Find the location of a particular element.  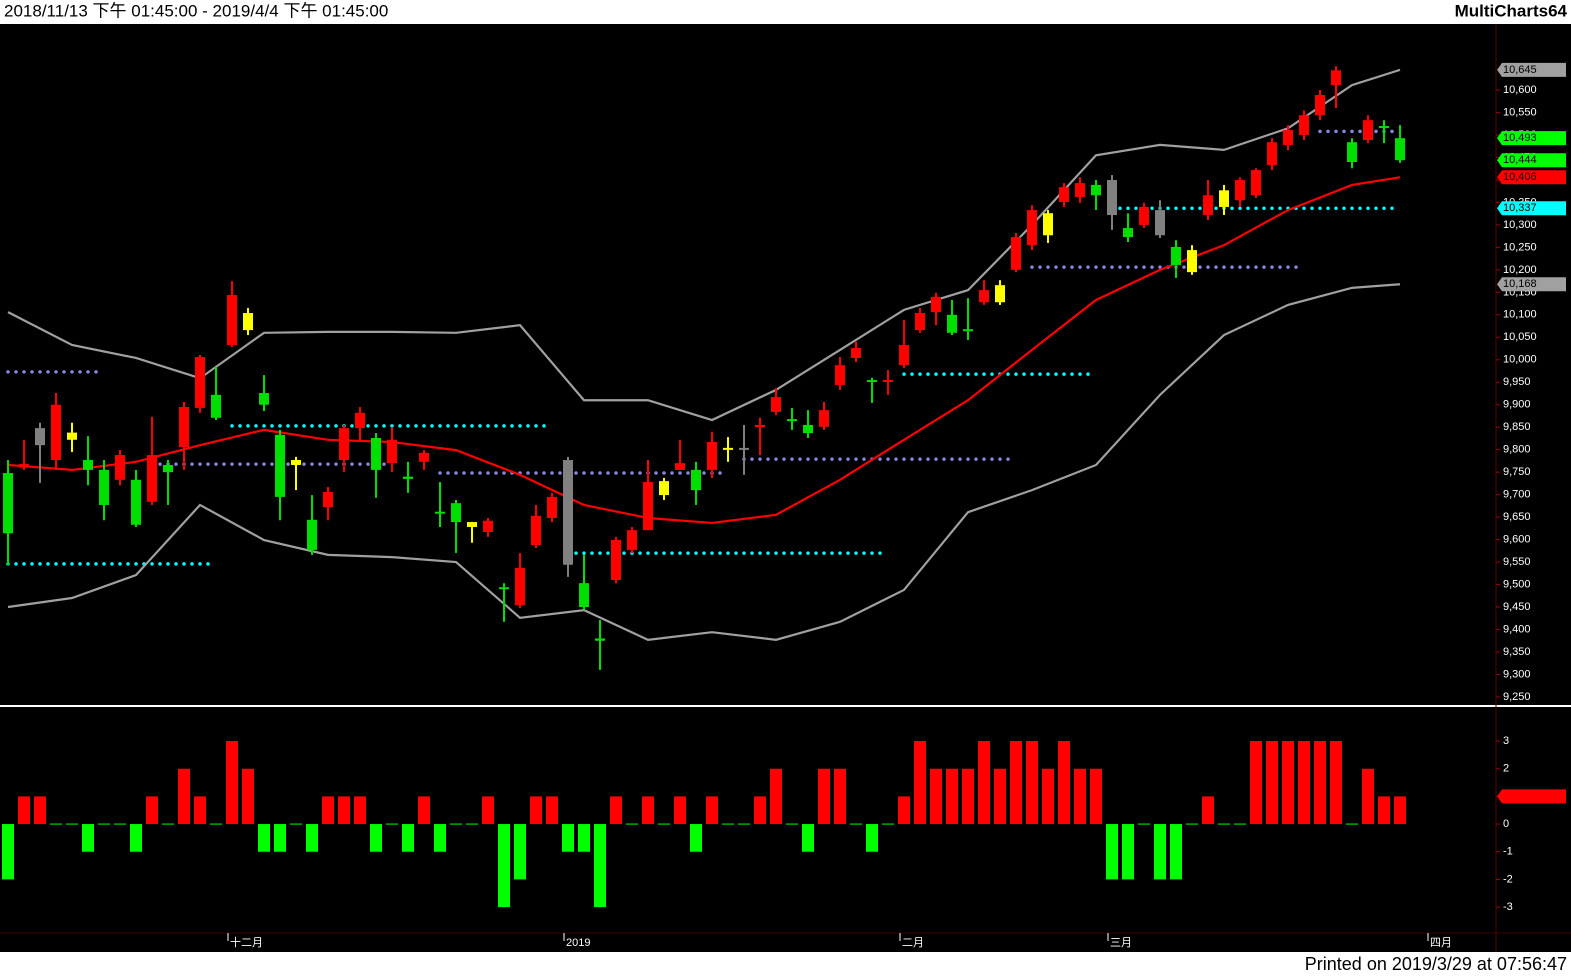

y-tick-label: 9,500 is located at coordinates (1517, 584).